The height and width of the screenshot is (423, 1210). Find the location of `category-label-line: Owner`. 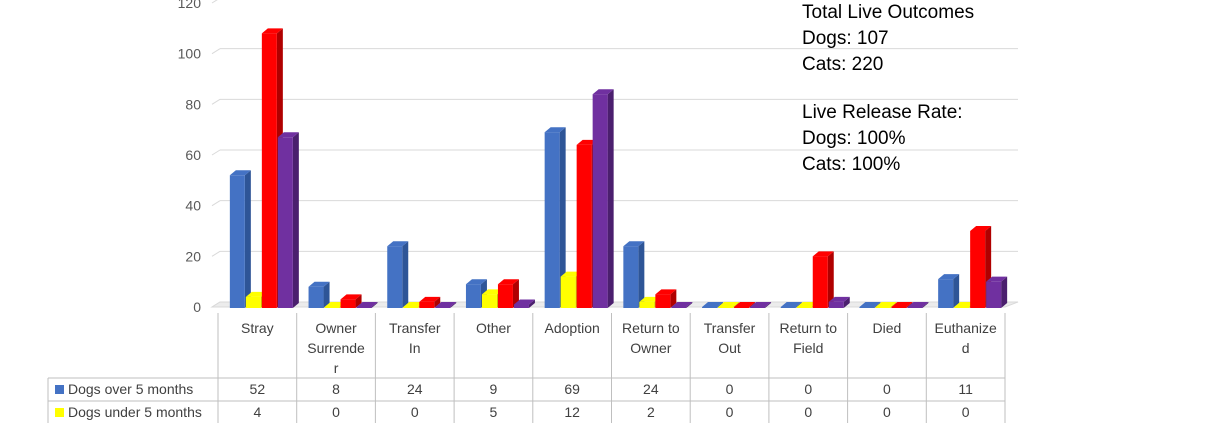

category-label-line: Owner is located at coordinates (651, 348).